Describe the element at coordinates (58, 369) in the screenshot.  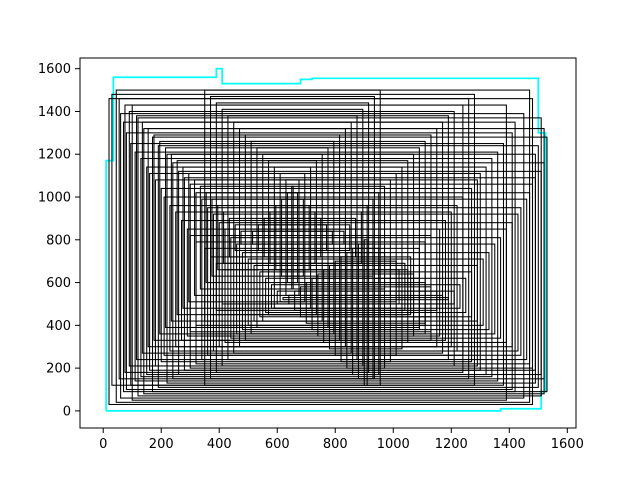
I see `y-tick-label-200: 200` at that location.